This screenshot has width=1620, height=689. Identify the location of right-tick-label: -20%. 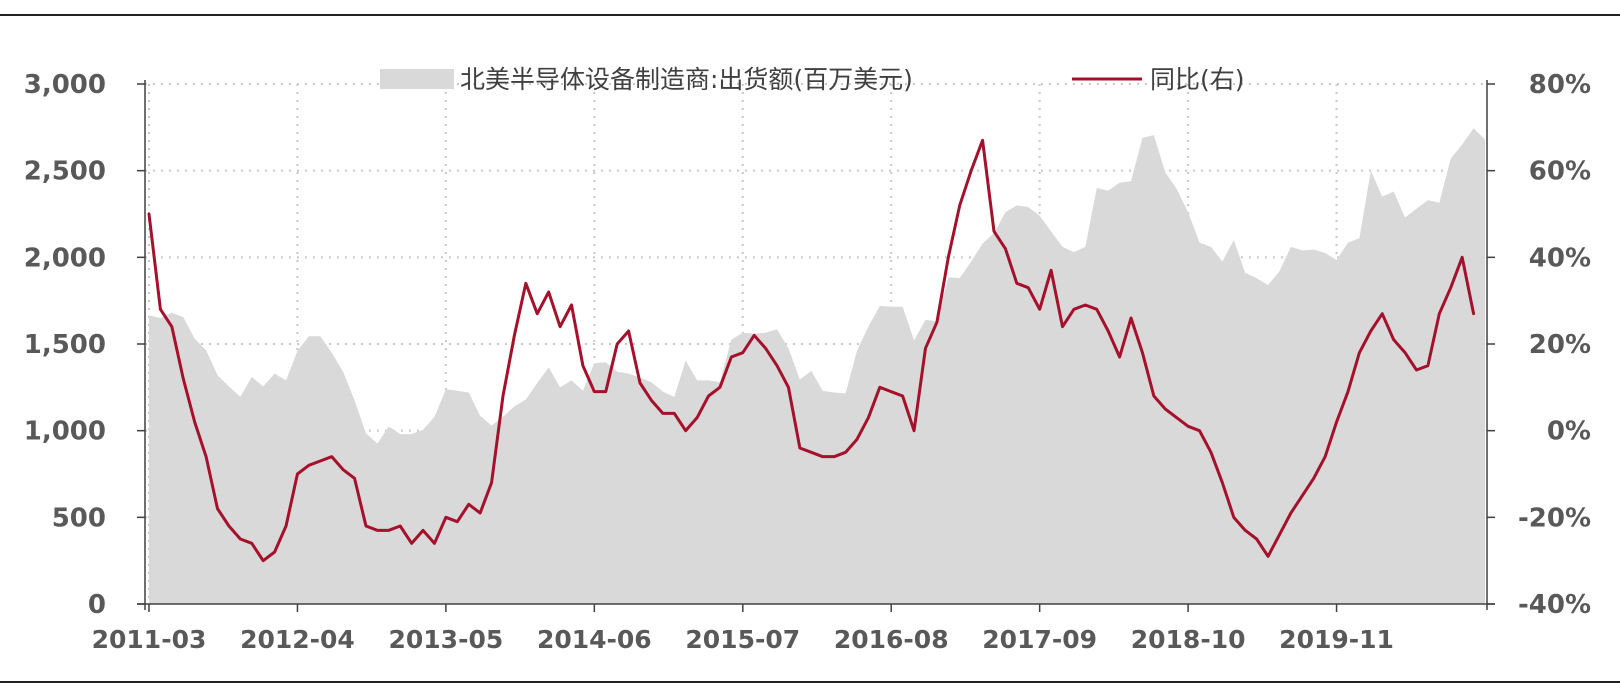
(1554, 518).